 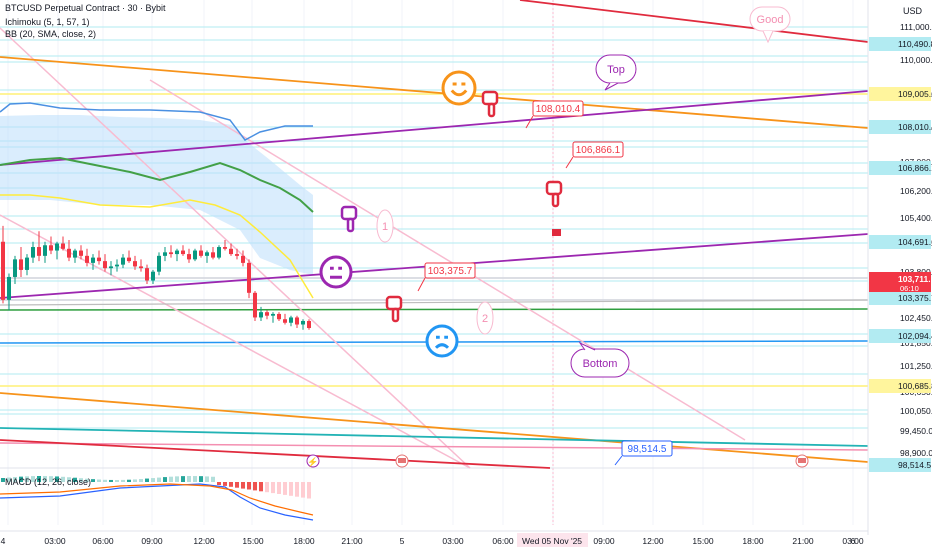 I want to click on price-label-98514: 98,514.5, so click(x=647, y=448).